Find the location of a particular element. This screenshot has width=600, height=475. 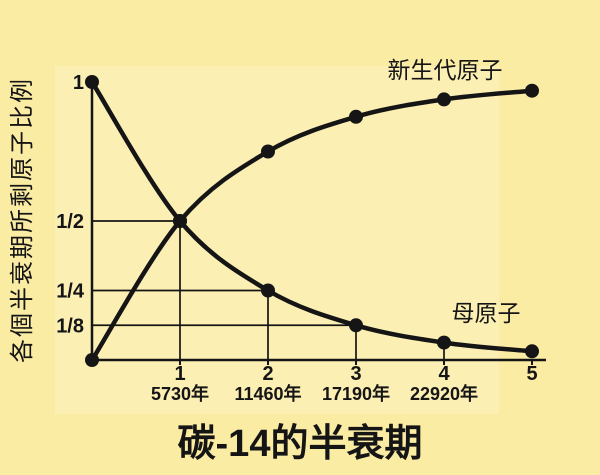

x-tick-label: 3 is located at coordinates (355, 374).